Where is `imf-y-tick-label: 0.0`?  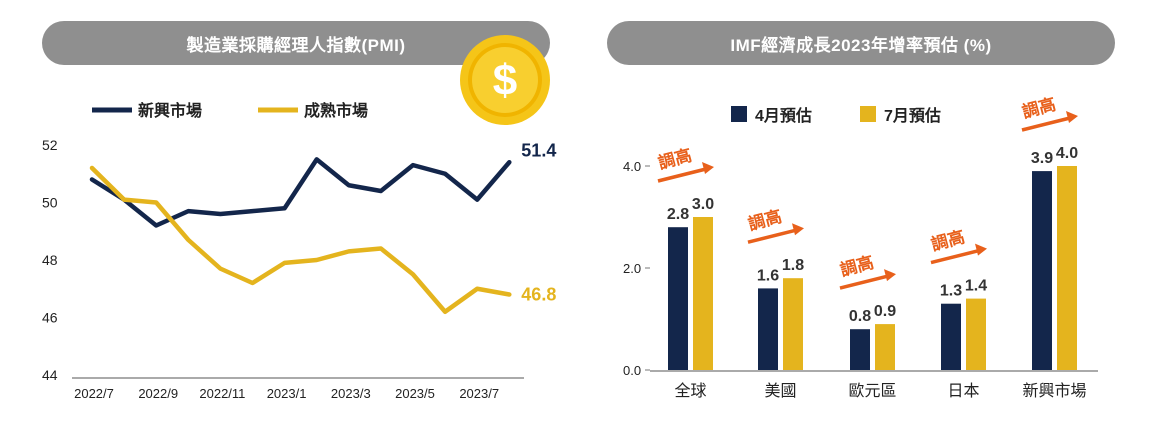
imf-y-tick-label: 0.0 is located at coordinates (632, 370).